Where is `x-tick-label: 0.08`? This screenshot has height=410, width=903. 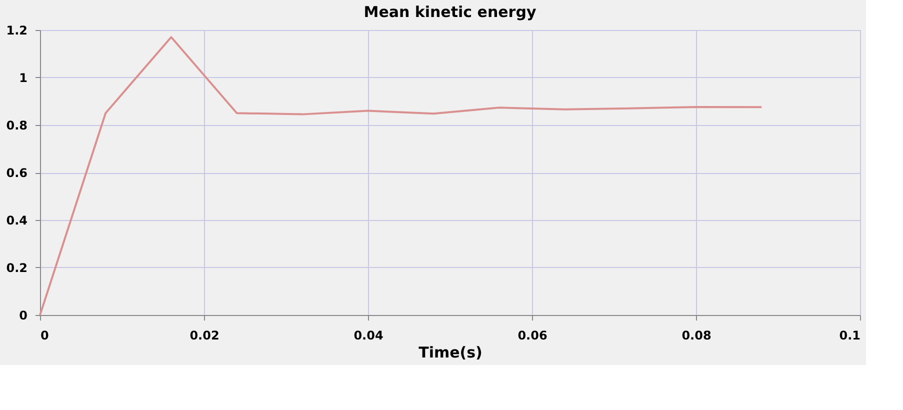 x-tick-label: 0.08 is located at coordinates (697, 335).